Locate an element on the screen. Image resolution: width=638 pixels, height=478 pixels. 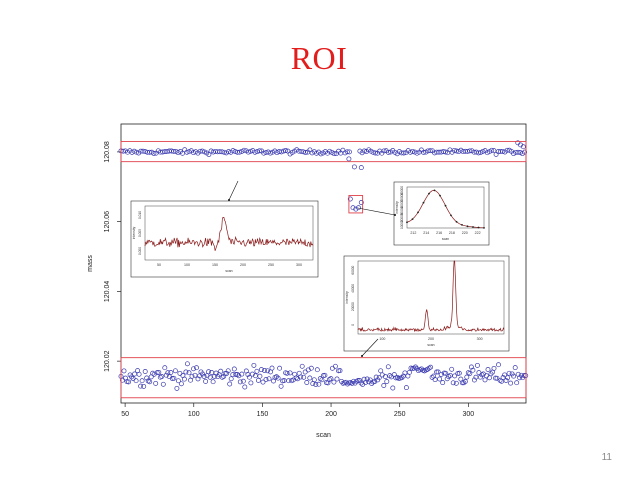
inset-axes is located at coordinates (431, 297).